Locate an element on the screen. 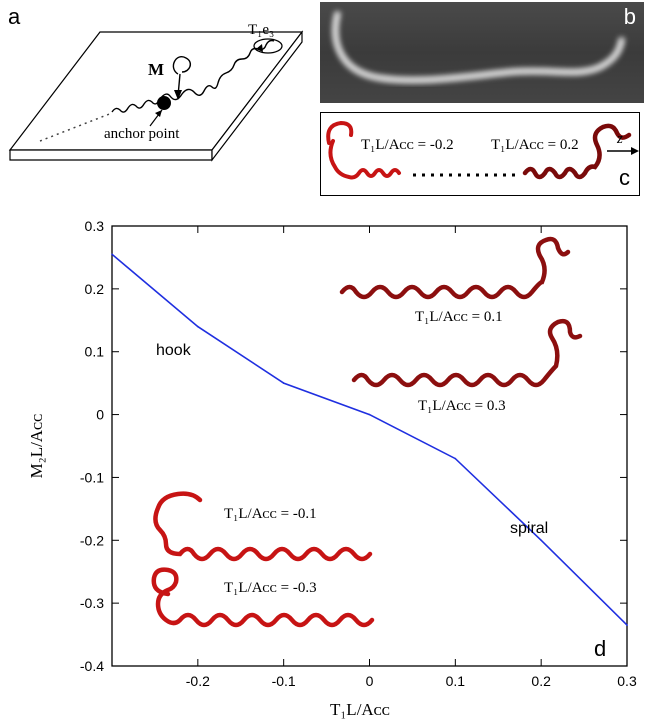  inset-label-m01: T₁L/Aᴄᴄ = -0.1 is located at coordinates (270, 514).